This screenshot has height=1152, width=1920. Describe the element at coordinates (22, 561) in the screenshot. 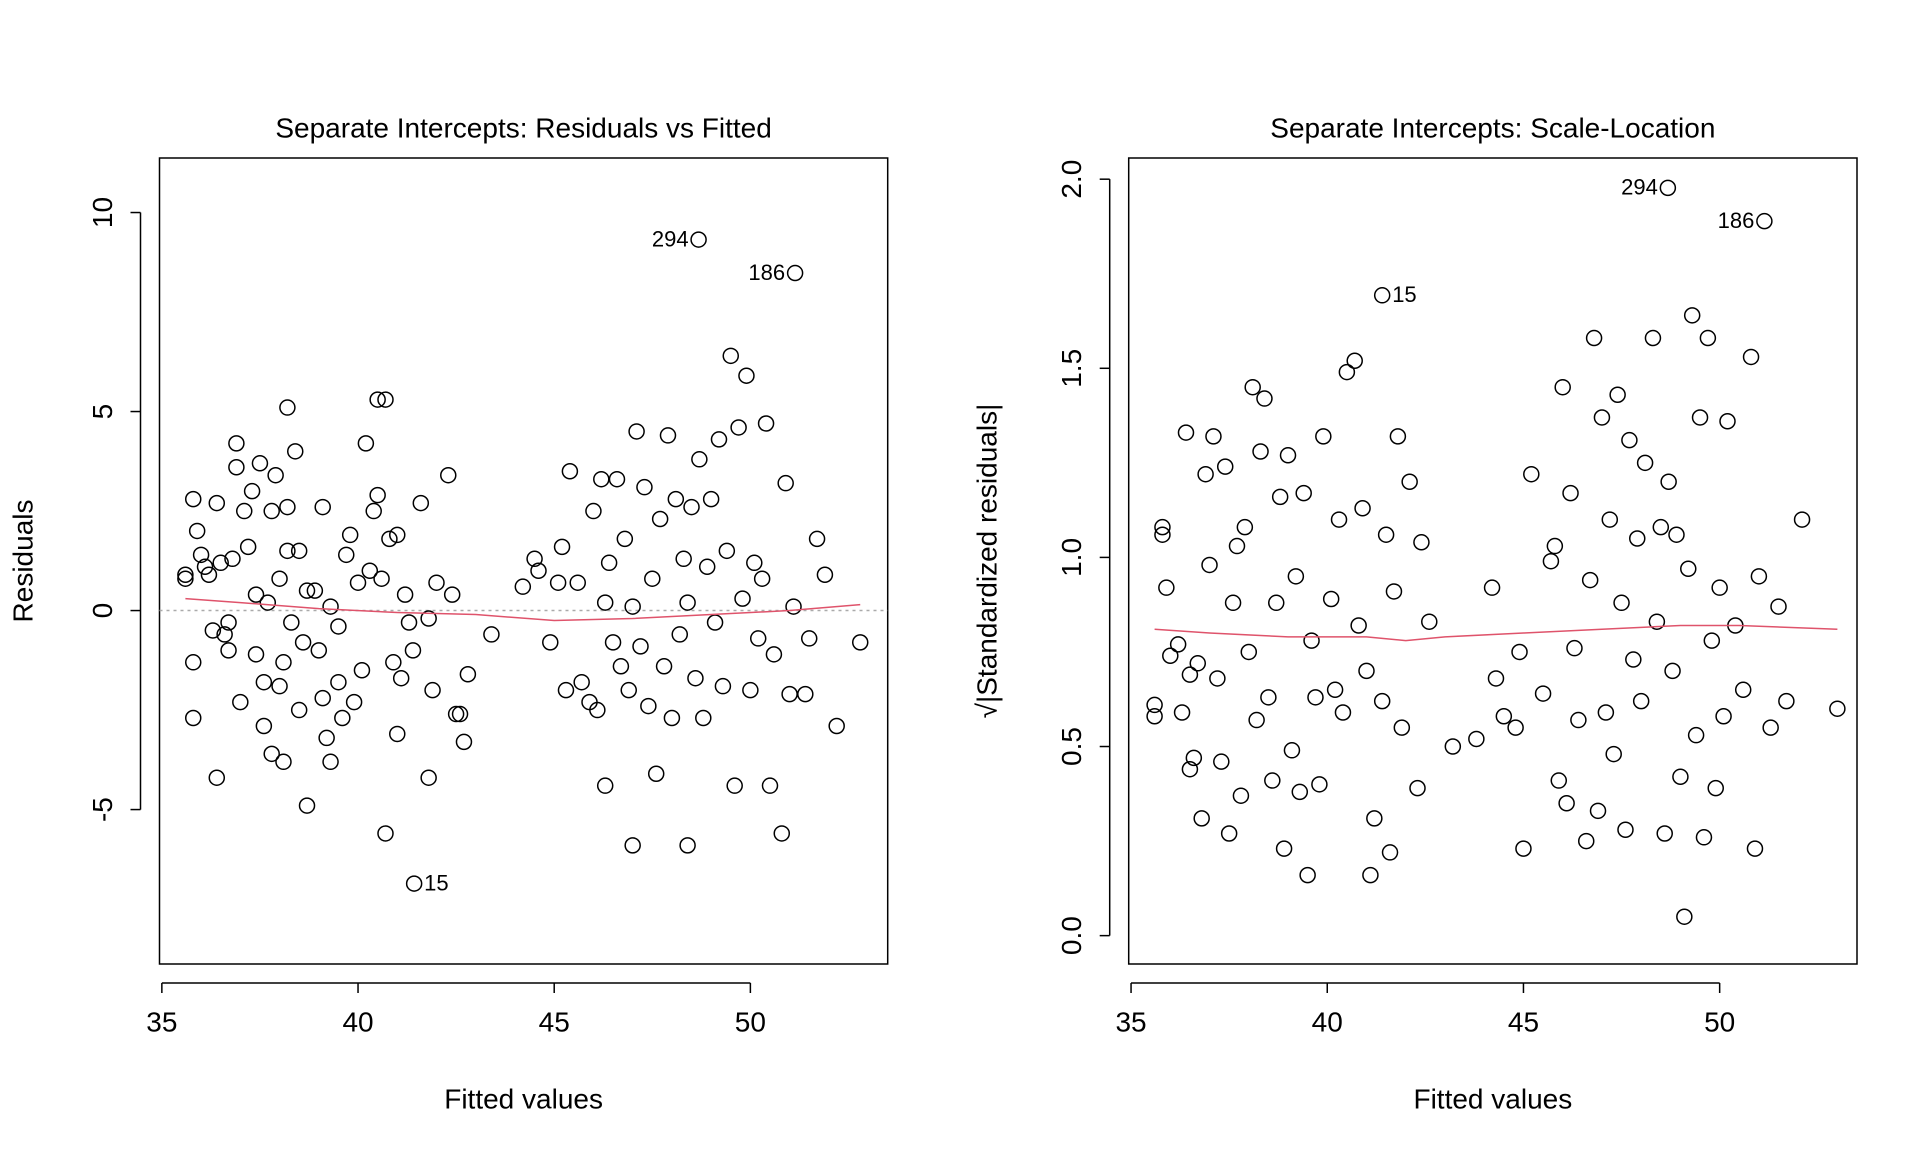

I see `y-axis-label: Residuals` at that location.